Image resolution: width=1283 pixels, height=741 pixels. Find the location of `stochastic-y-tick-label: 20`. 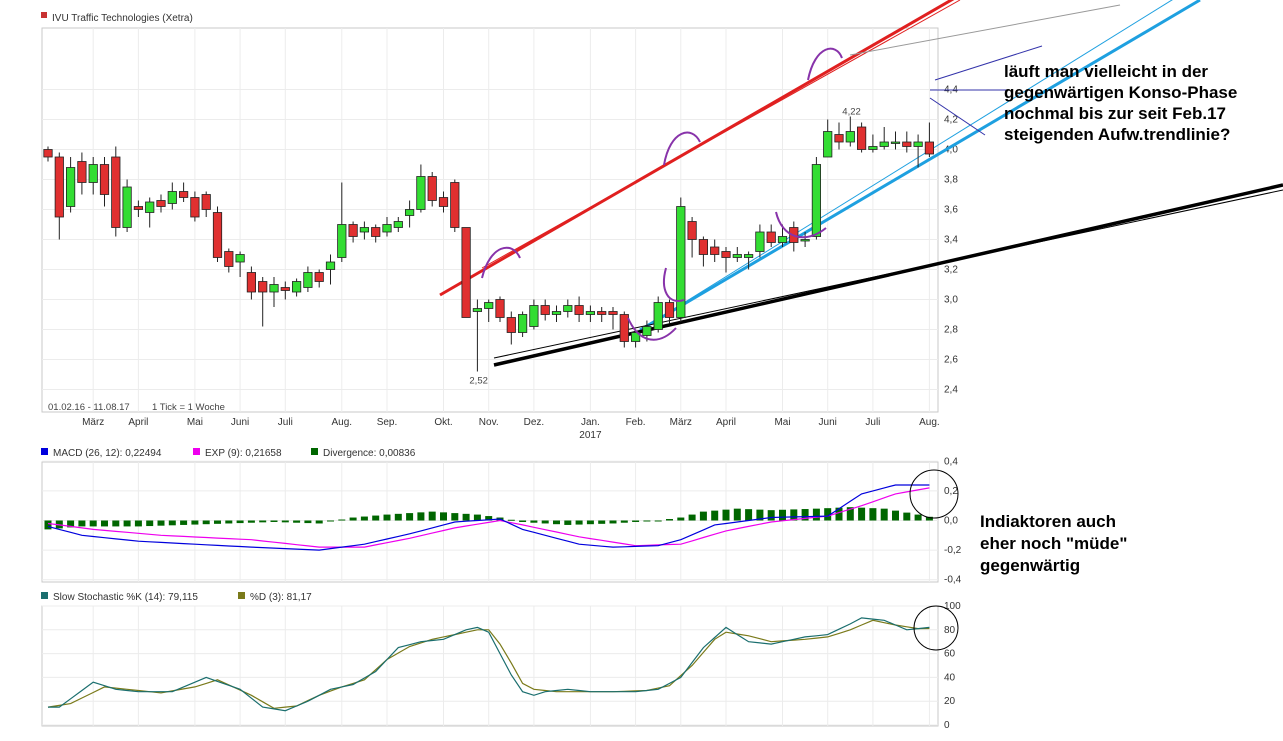

stochastic-y-tick-label: 20 is located at coordinates (950, 701).